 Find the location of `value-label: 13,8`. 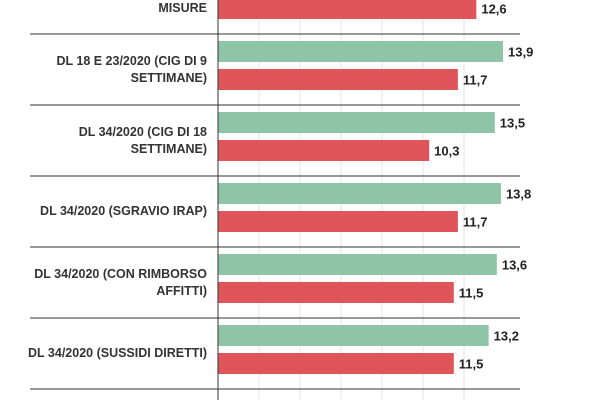

value-label: 13,8 is located at coordinates (518, 194).